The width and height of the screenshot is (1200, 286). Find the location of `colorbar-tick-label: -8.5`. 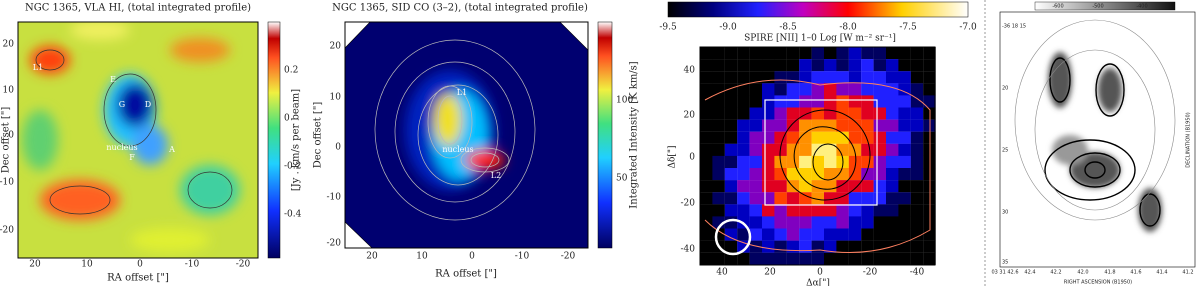

colorbar-tick-label: -8.5 is located at coordinates (788, 28).